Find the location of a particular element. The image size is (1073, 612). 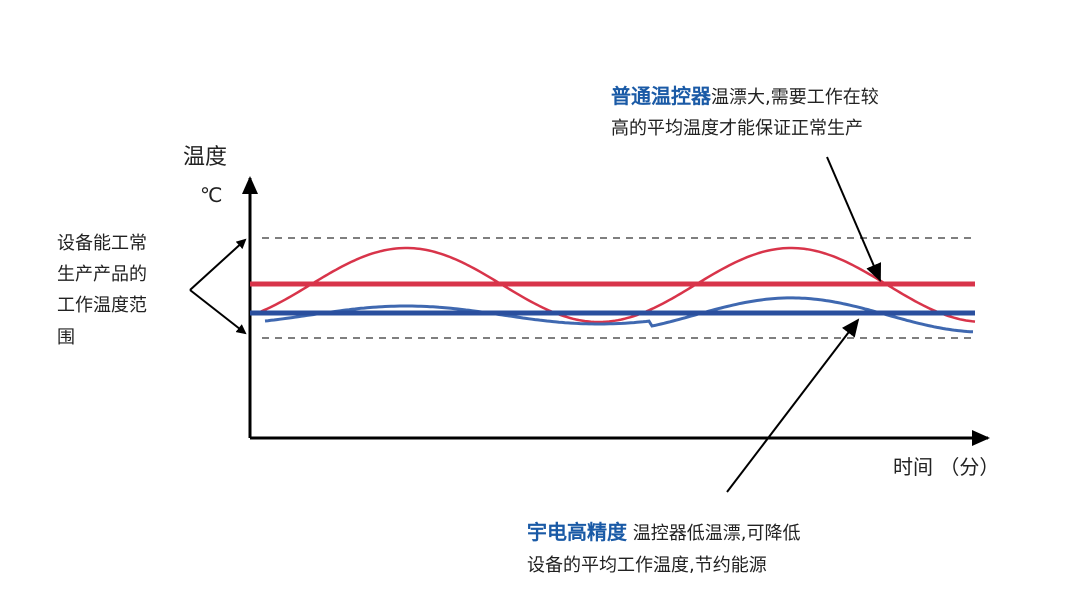

precision-controller-curve is located at coordinates (619, 315).